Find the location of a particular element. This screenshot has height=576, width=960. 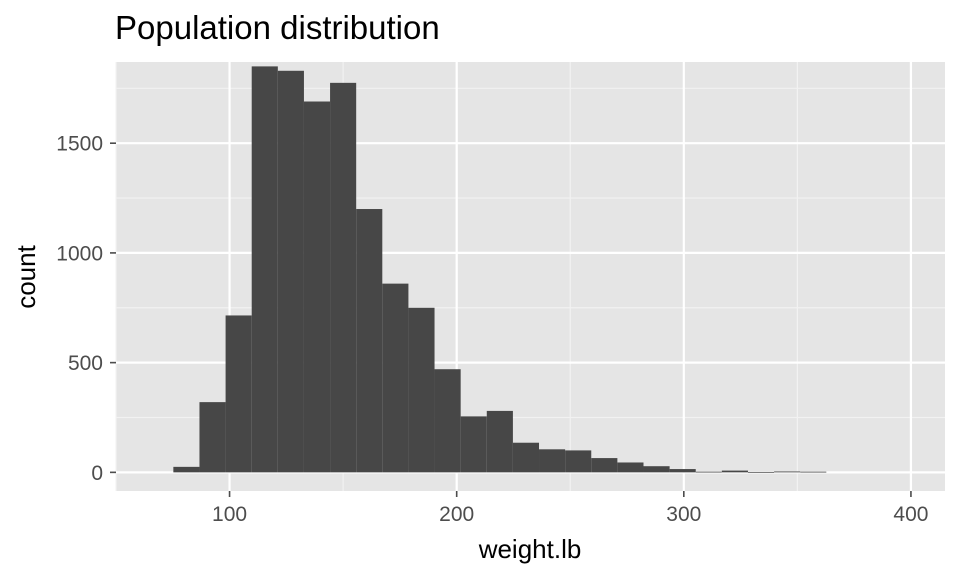

x-tick-label: 300 is located at coordinates (683, 514).